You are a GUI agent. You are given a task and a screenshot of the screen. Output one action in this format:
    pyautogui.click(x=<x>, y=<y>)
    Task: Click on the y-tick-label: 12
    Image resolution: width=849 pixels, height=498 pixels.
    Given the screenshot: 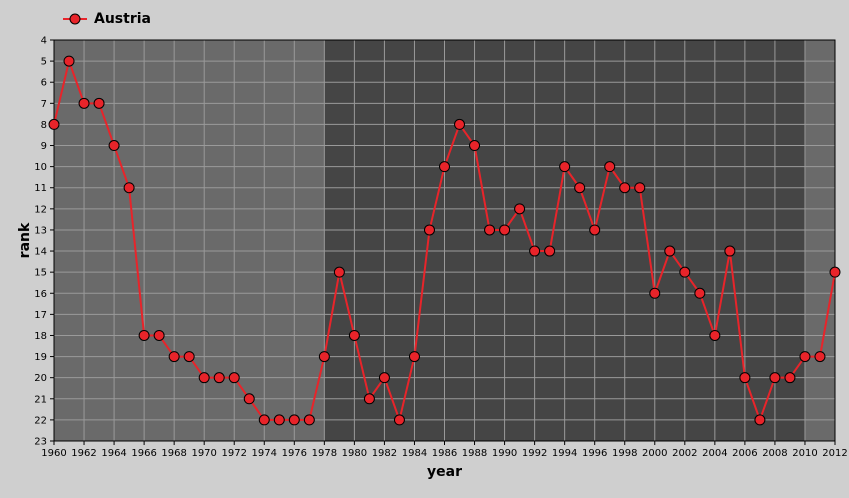 What is the action you would take?
    pyautogui.click(x=40, y=209)
    